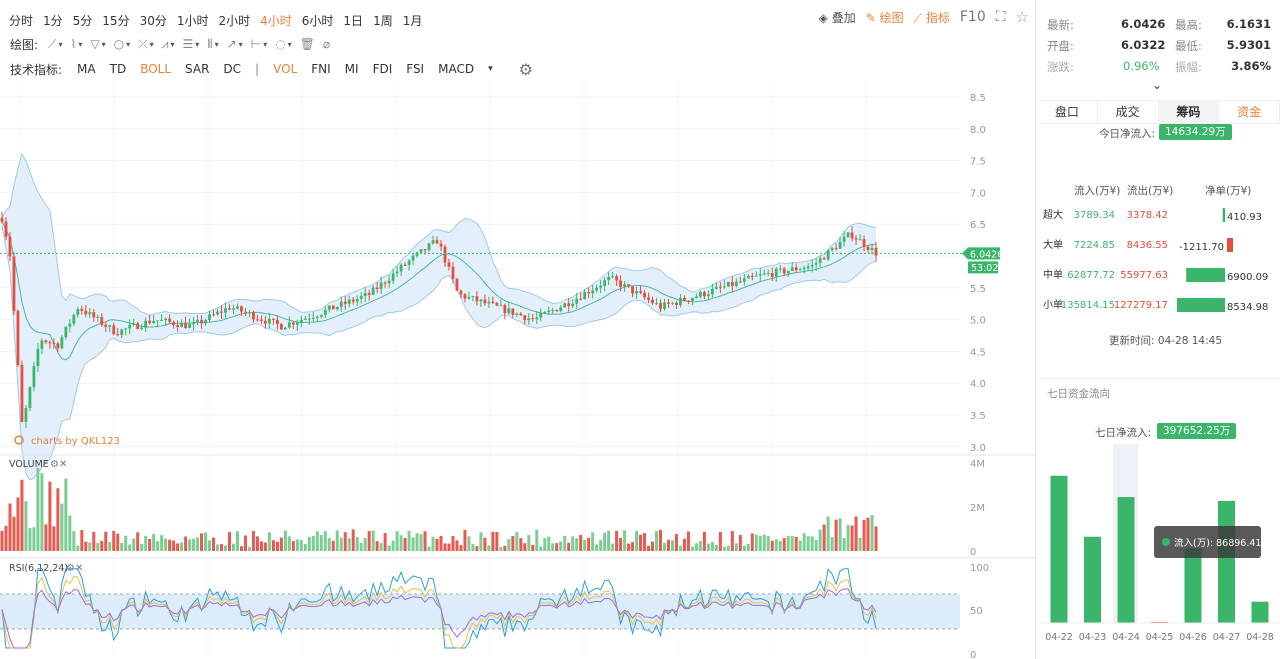  Describe the element at coordinates (98, 44) in the screenshot. I see `channel-tool-icon: ▽ ▾` at that location.